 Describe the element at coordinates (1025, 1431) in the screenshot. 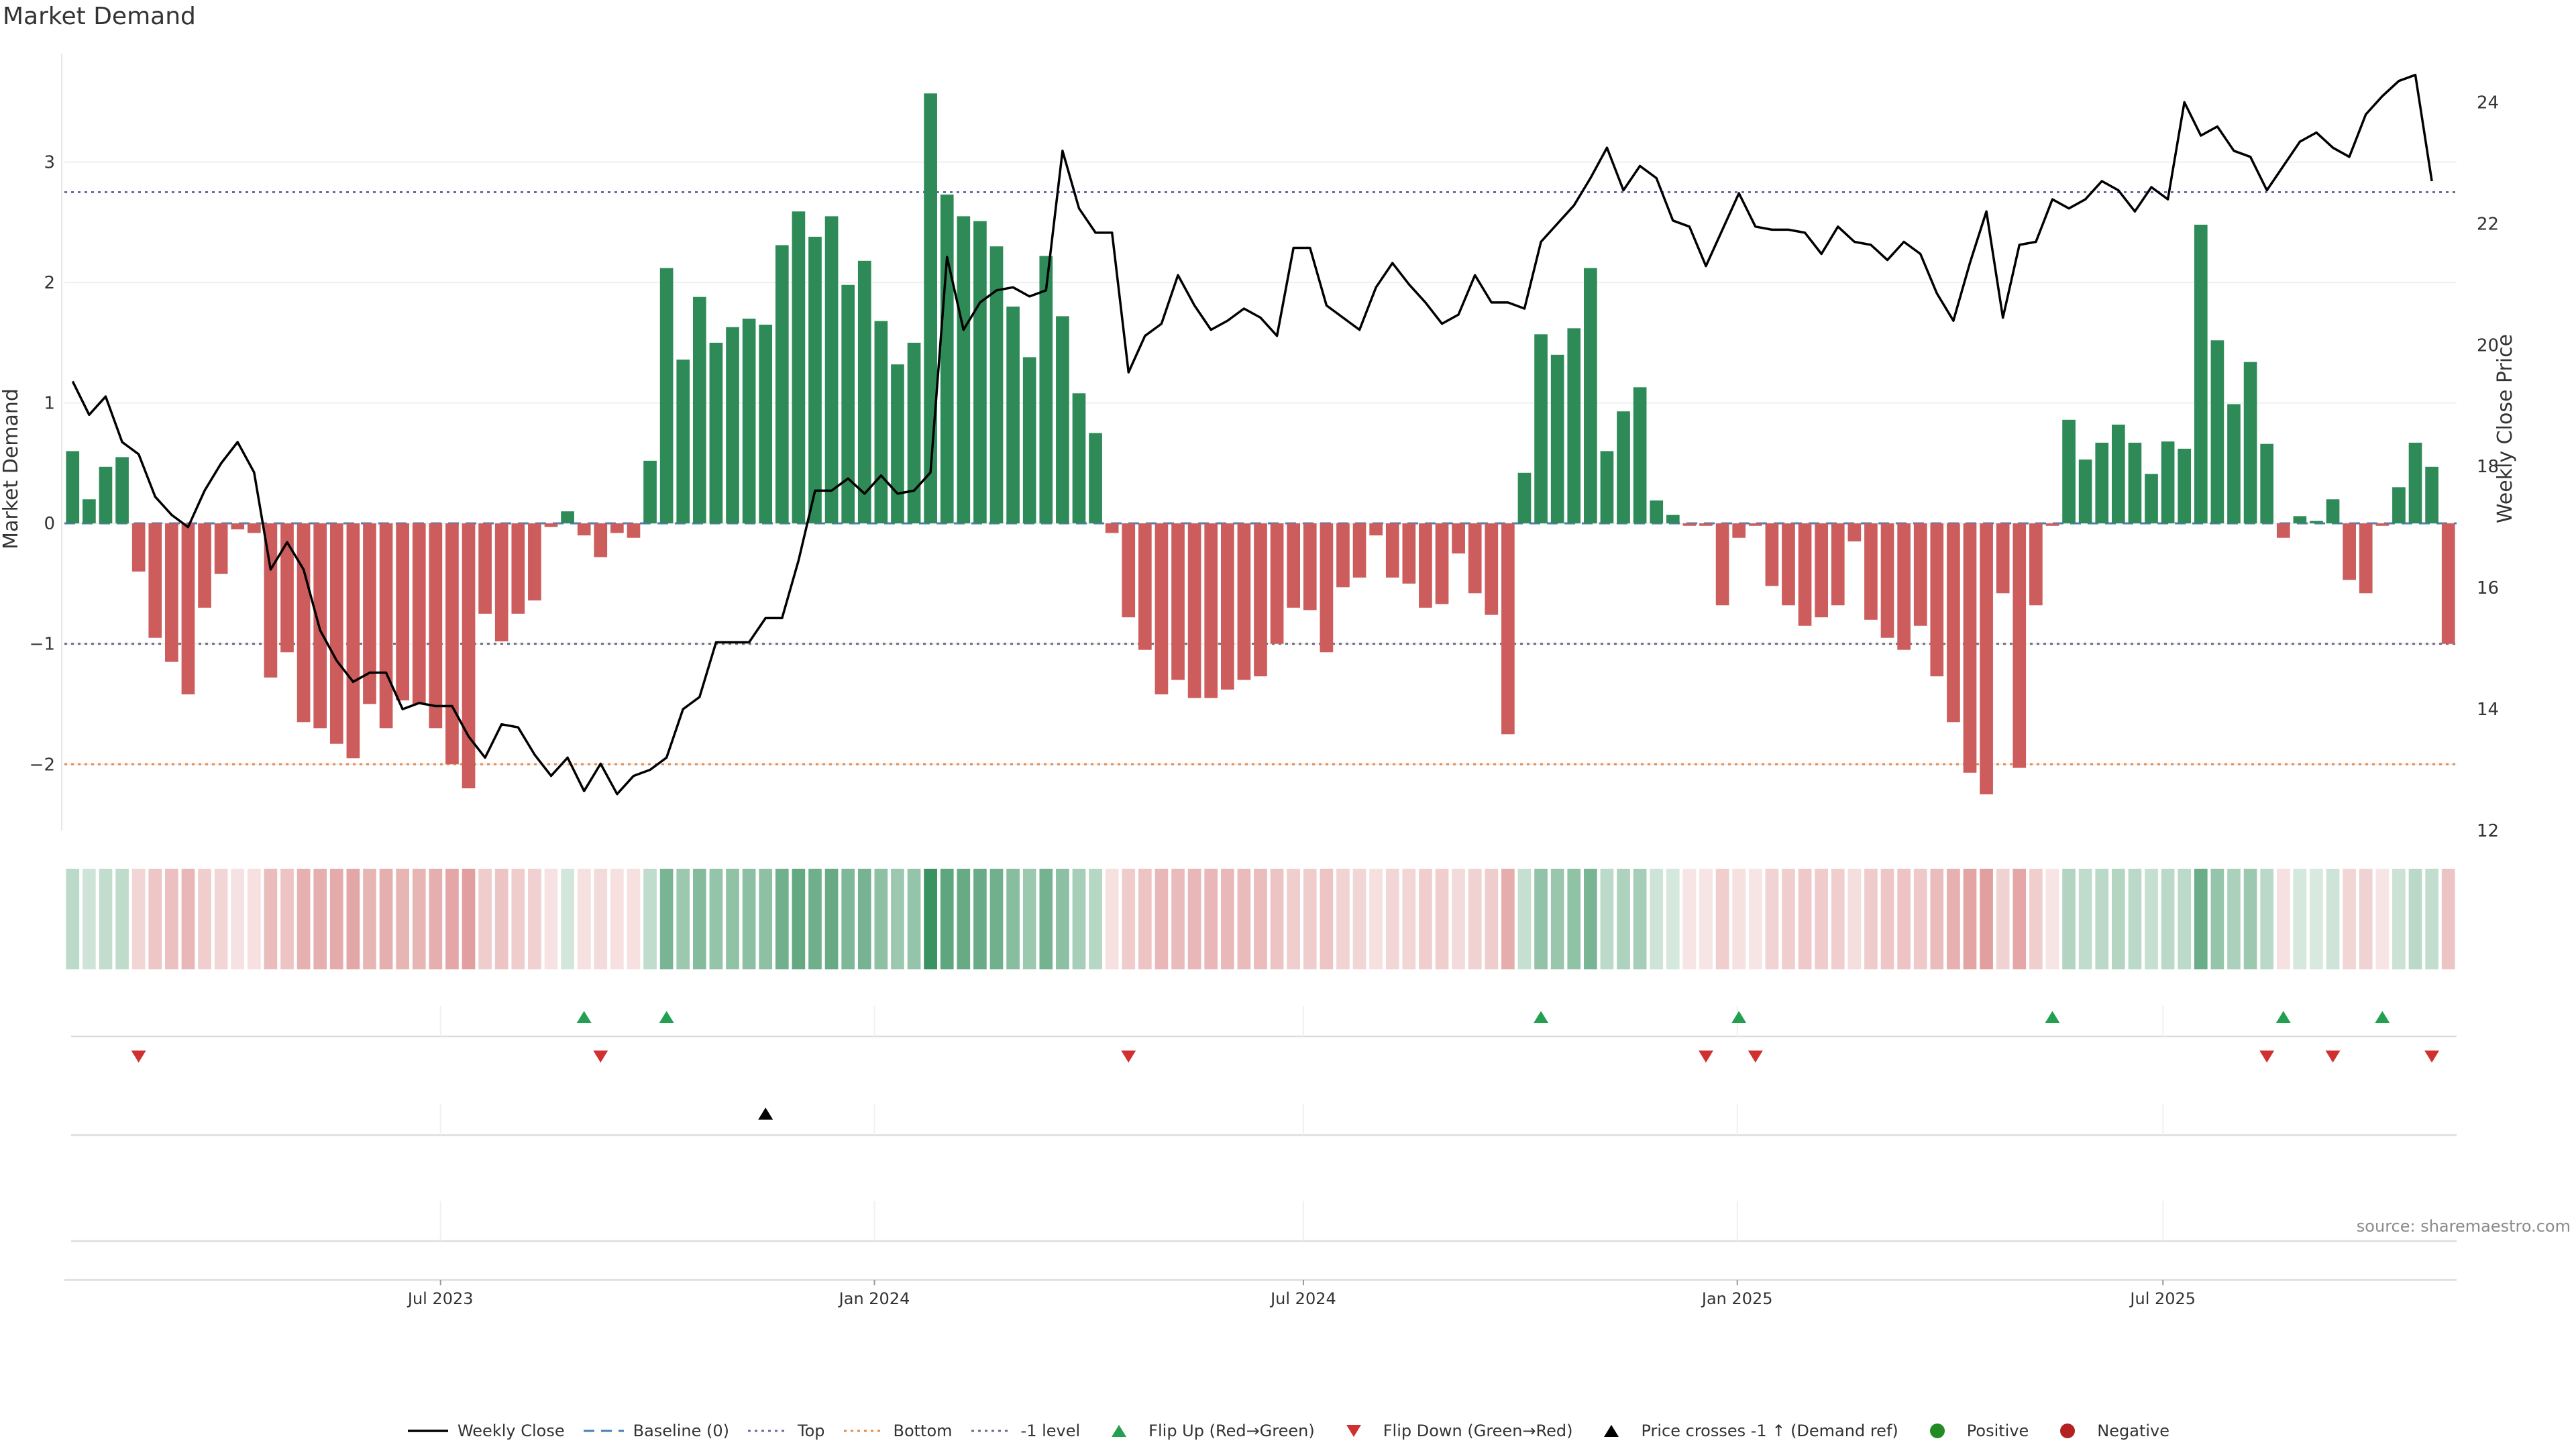

I see `legend-item-minus1: -1 level` at that location.